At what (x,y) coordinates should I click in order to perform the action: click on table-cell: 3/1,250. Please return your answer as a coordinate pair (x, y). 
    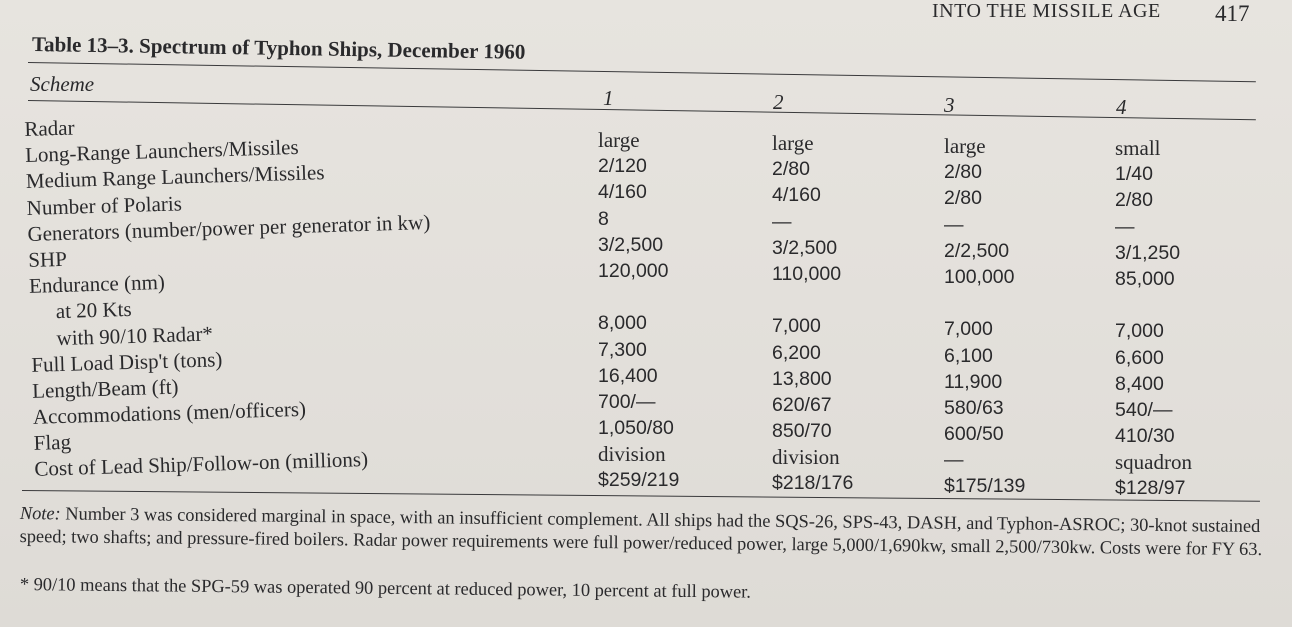
    Looking at the image, I should click on (1148, 252).